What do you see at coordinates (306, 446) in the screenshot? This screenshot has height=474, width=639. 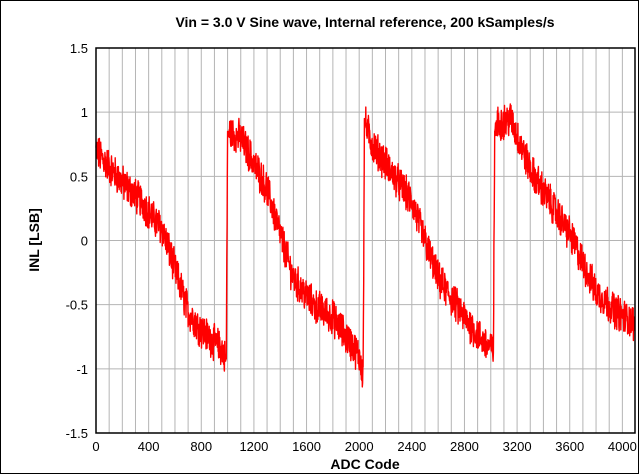 I see `x-tick-label: 1600` at bounding box center [306, 446].